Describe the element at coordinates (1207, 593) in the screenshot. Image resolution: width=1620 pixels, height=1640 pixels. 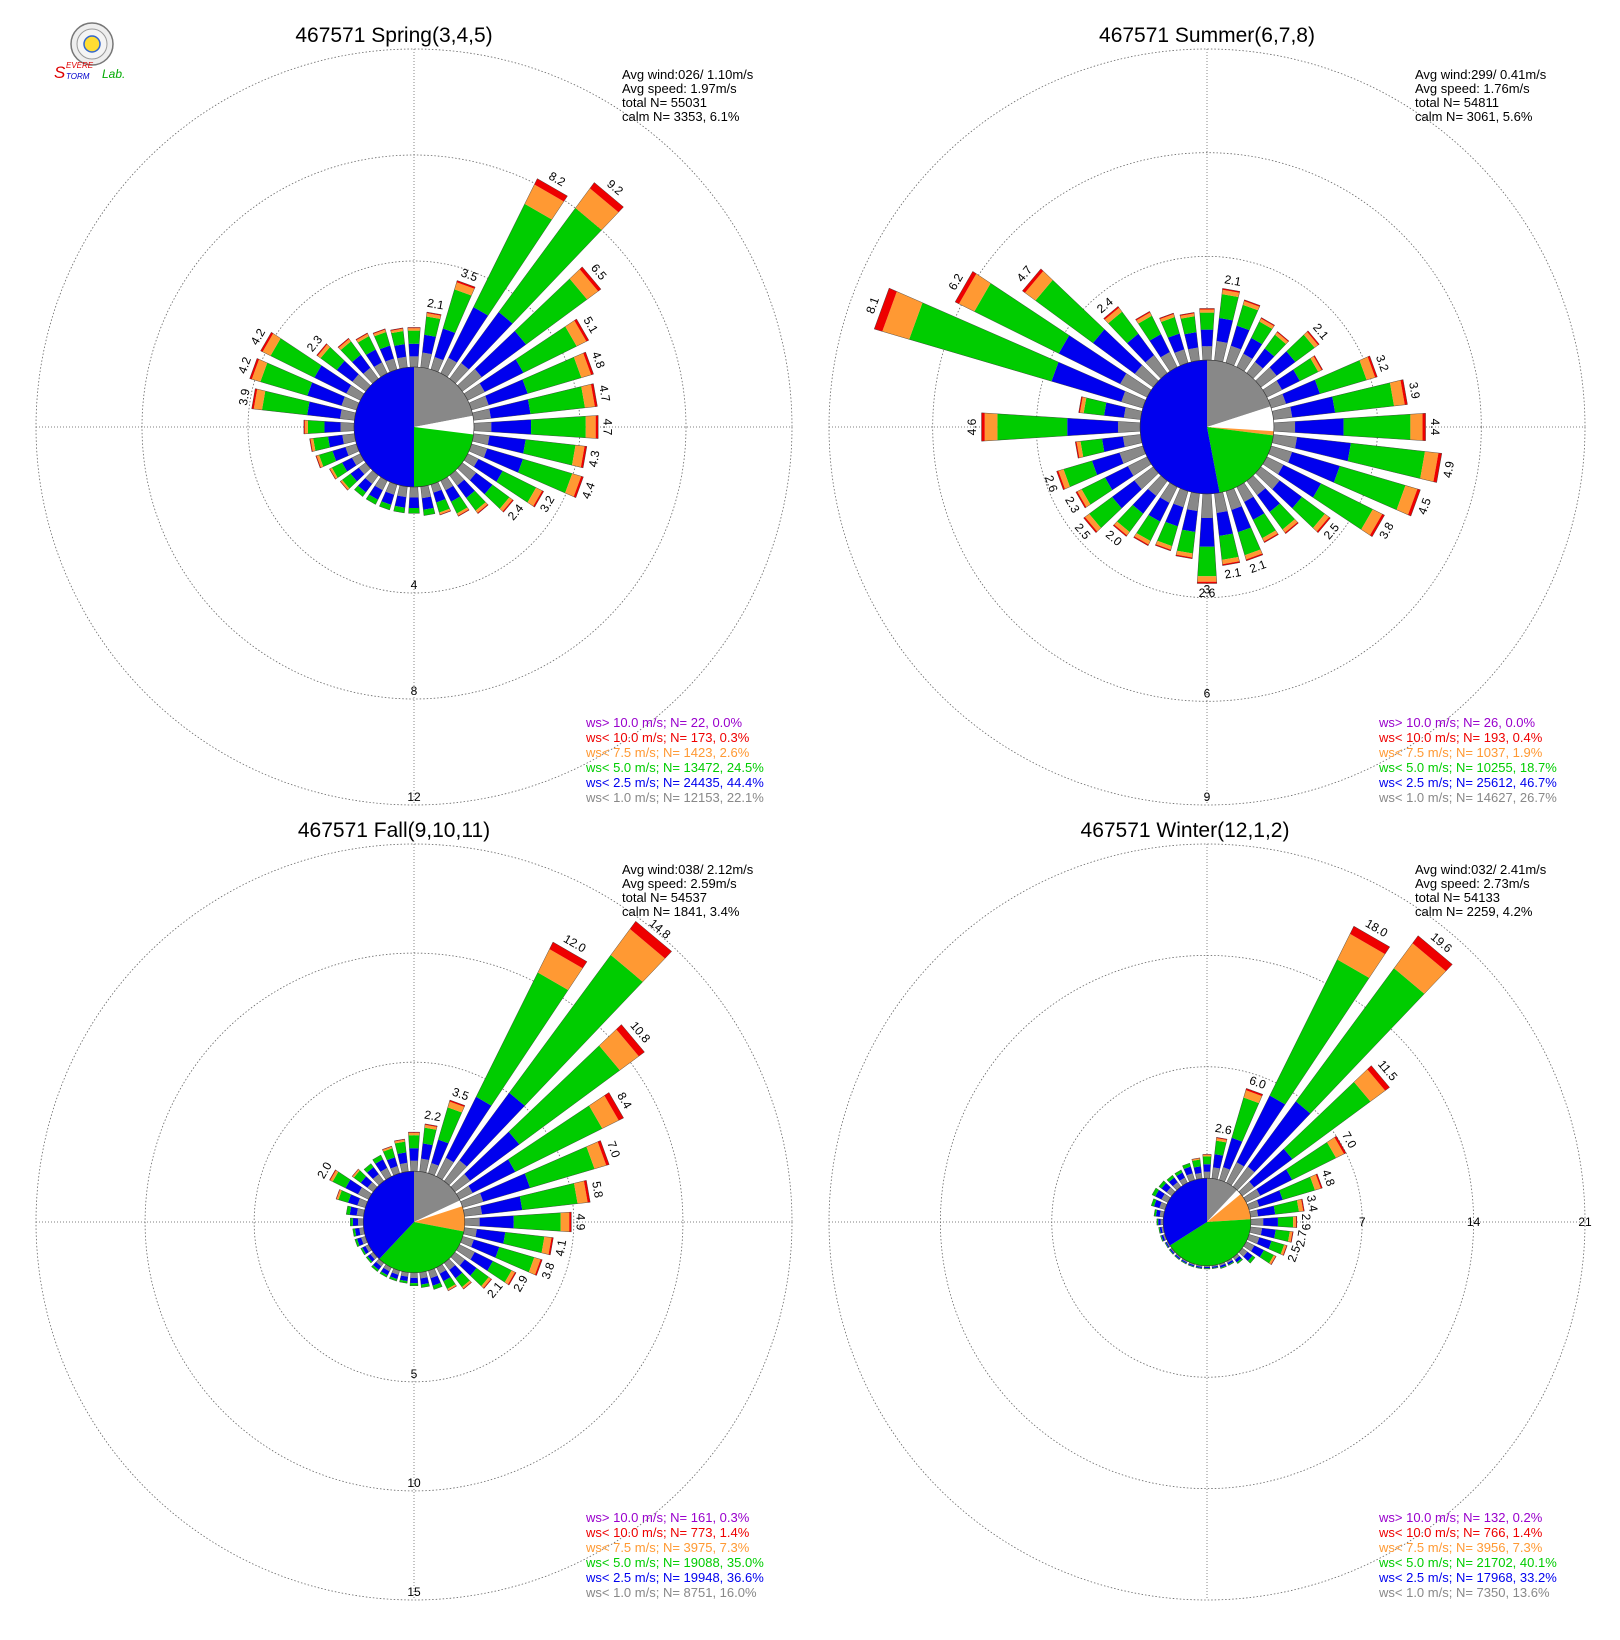
I see `bar-label: 2.6` at that location.